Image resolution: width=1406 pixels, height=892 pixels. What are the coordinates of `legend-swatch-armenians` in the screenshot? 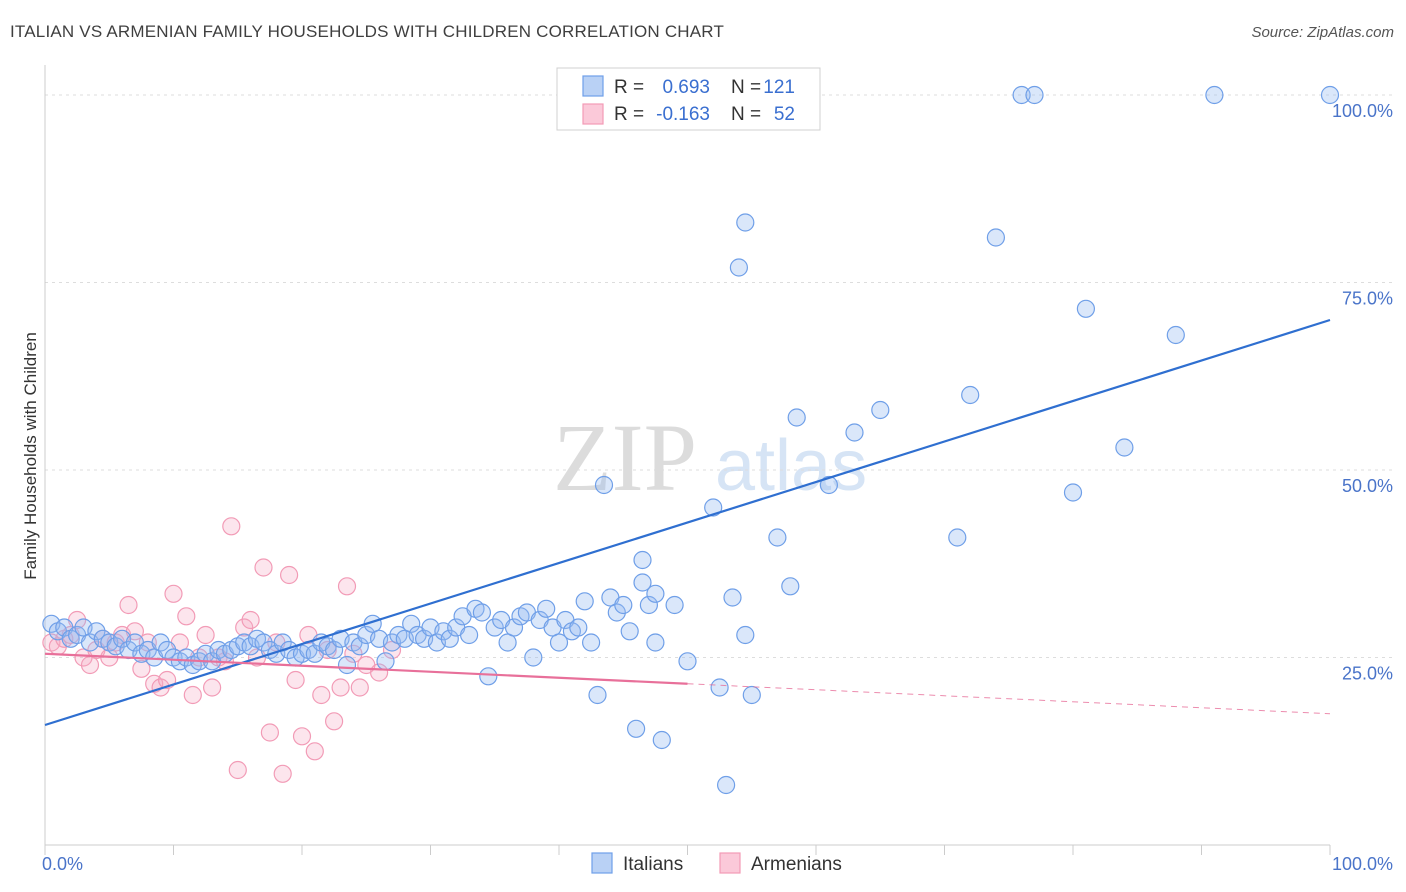 It's located at (593, 114).